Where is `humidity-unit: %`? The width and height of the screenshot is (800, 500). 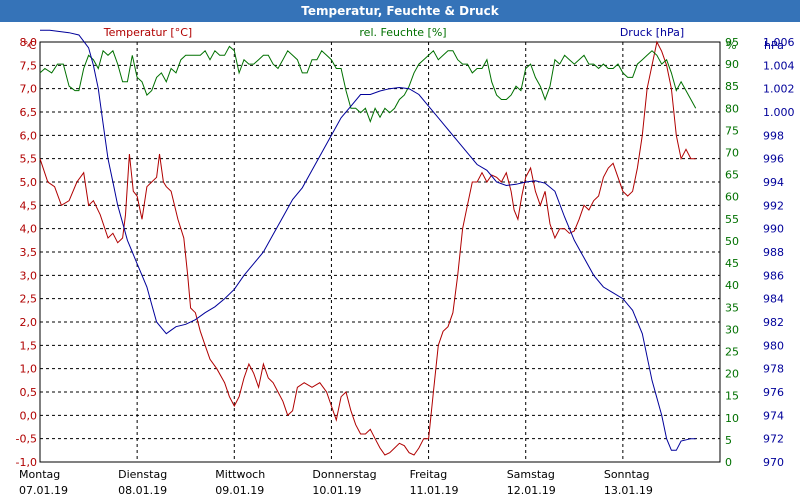
humidity-unit: % is located at coordinates (731, 45).